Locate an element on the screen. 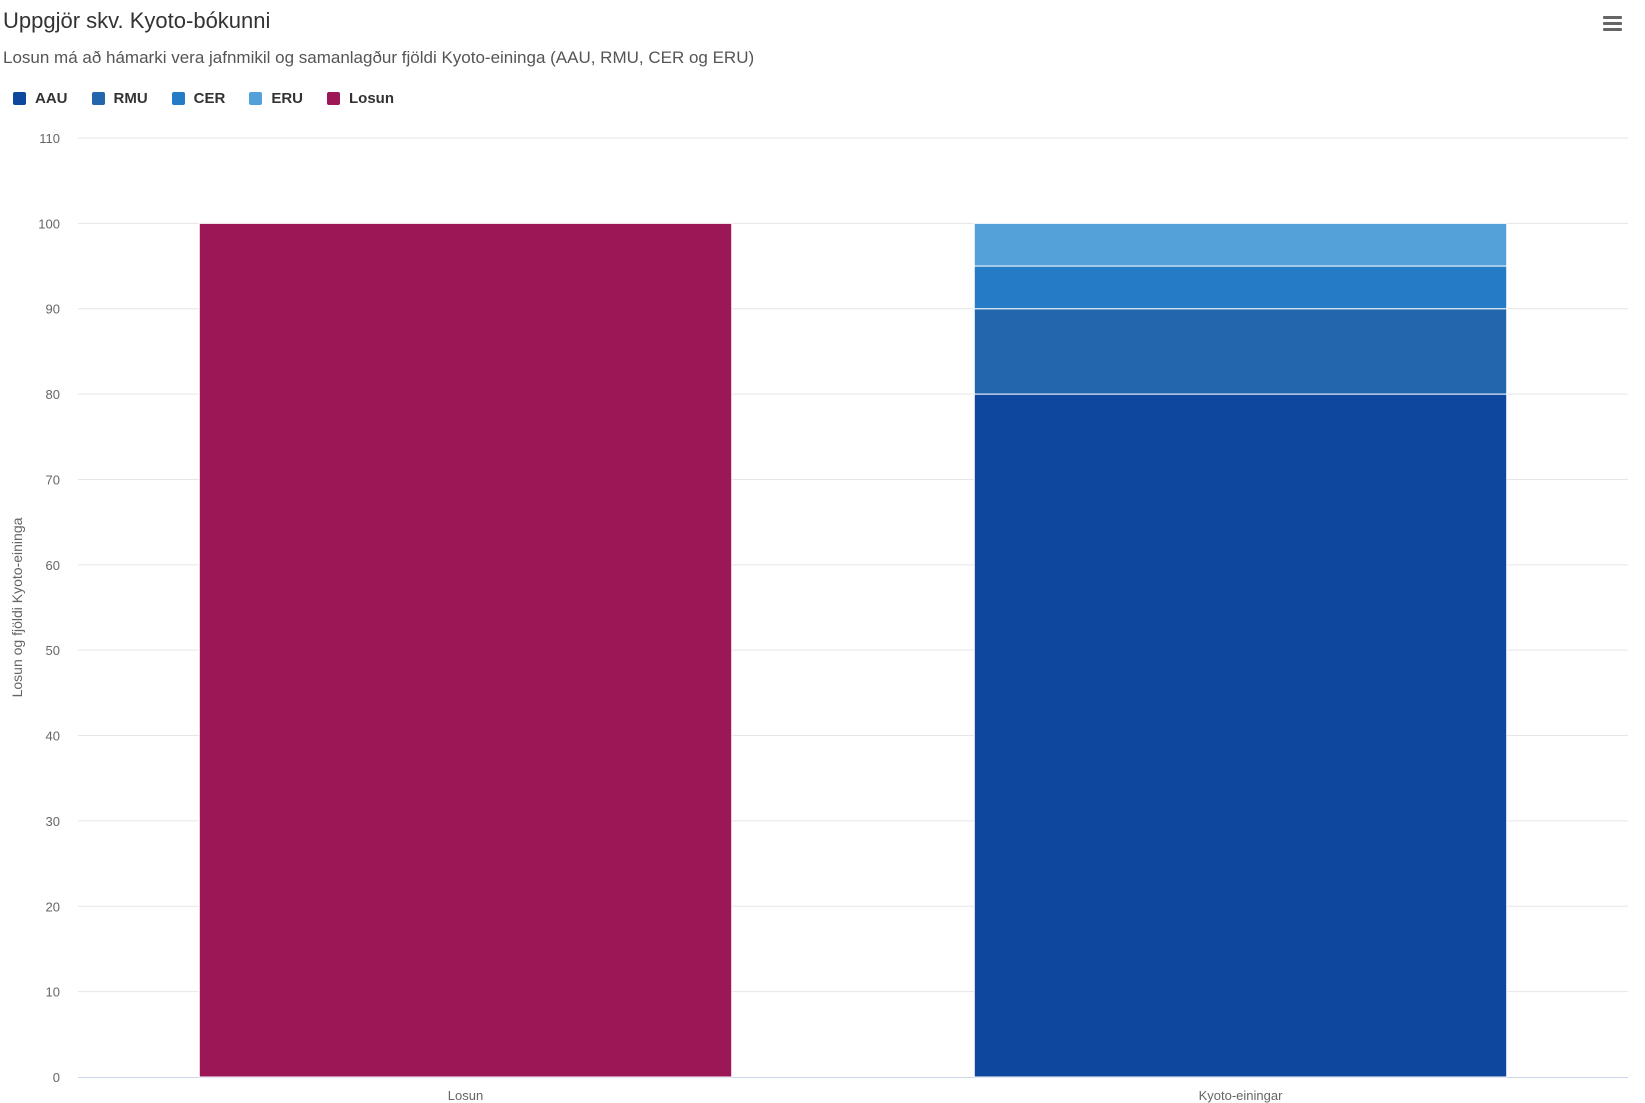 The height and width of the screenshot is (1103, 1645). legend-item-rmu: RMU is located at coordinates (119, 98).